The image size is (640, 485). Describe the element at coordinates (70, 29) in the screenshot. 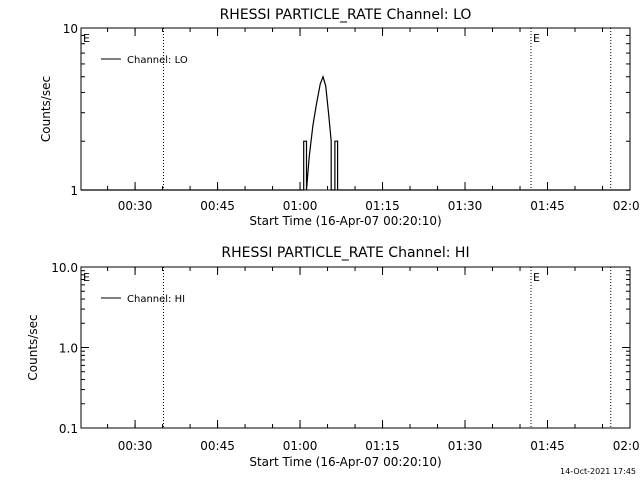

I see `y-tick-label: 10` at that location.